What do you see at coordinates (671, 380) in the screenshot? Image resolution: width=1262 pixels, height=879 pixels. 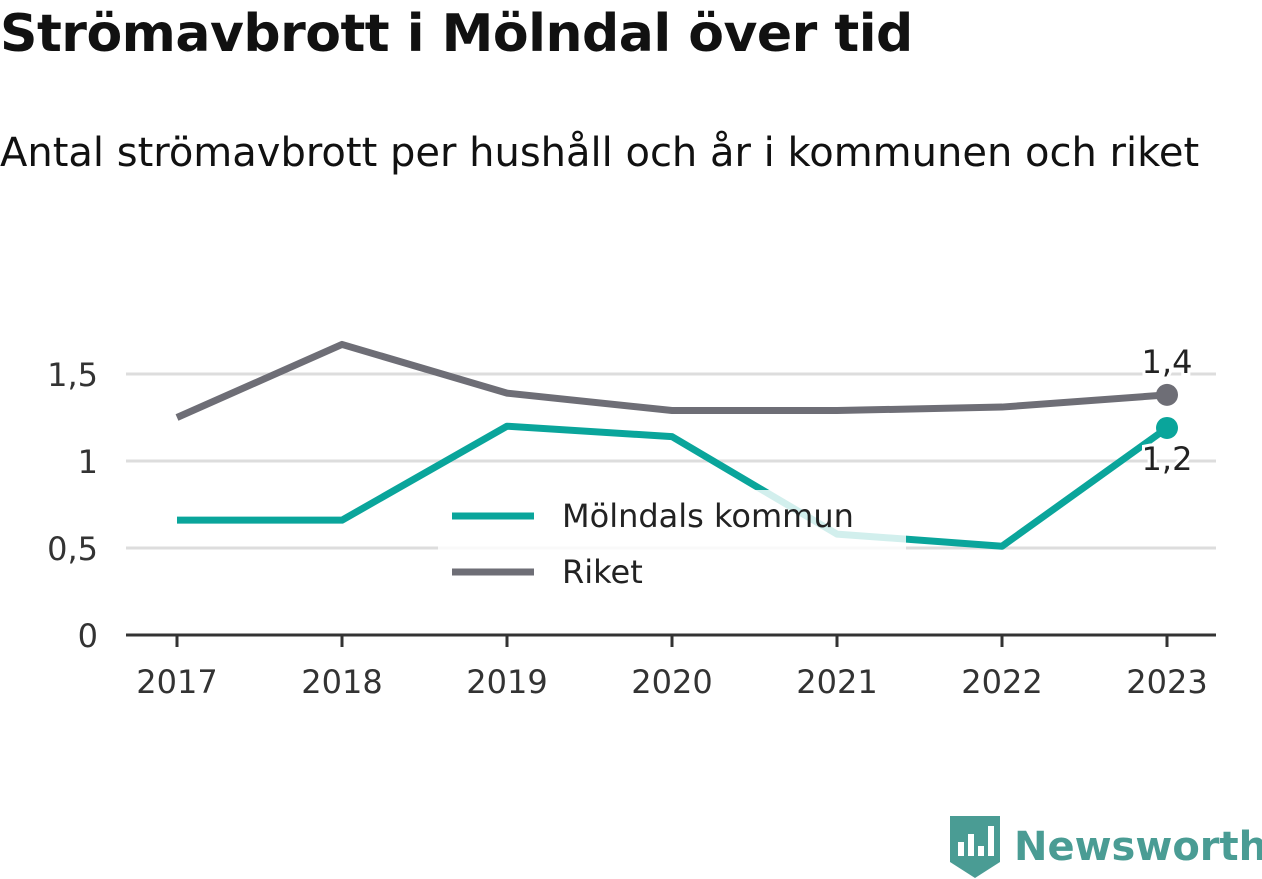 I see `series-line-riket` at bounding box center [671, 380].